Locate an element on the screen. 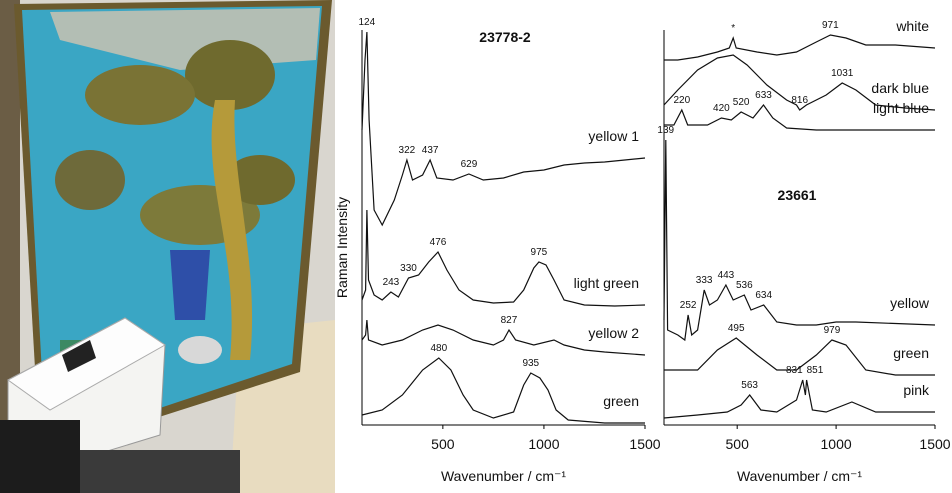  peak-label: 979 is located at coordinates (832, 330).